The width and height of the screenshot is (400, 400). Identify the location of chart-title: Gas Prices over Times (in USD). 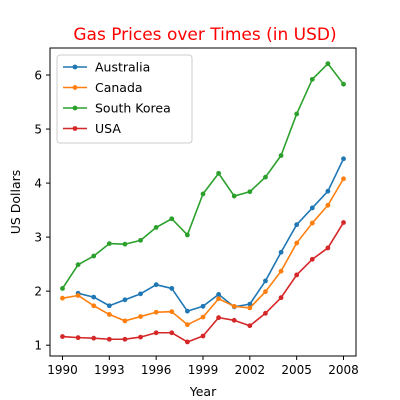
(204, 35).